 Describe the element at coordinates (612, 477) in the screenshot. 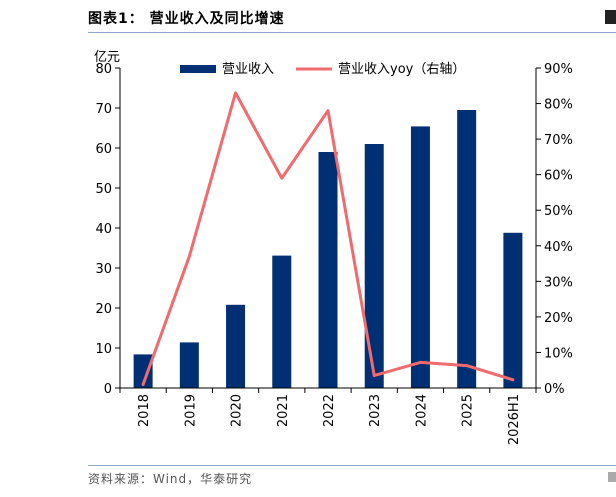

I see `edge-fragment-bottom` at that location.